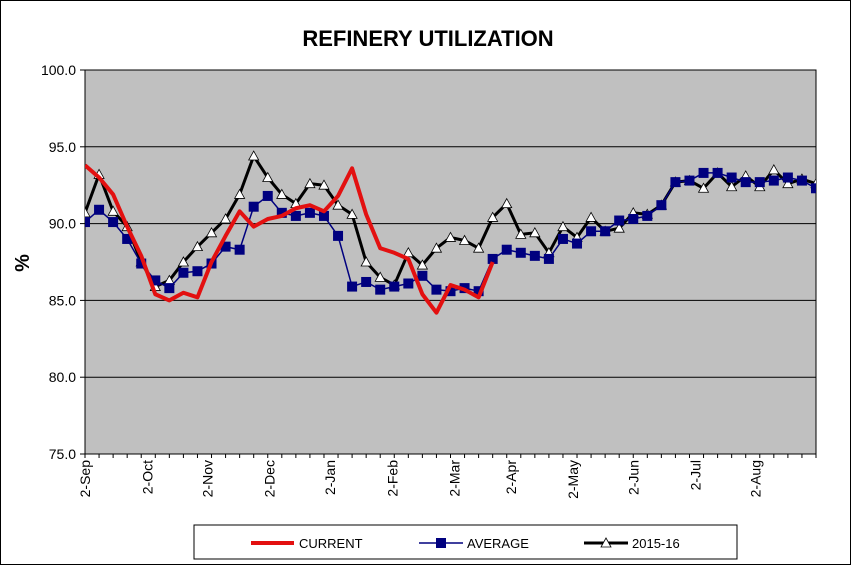 This screenshot has width=851, height=565. I want to click on legend-item-current: CURRENT, so click(307, 543).